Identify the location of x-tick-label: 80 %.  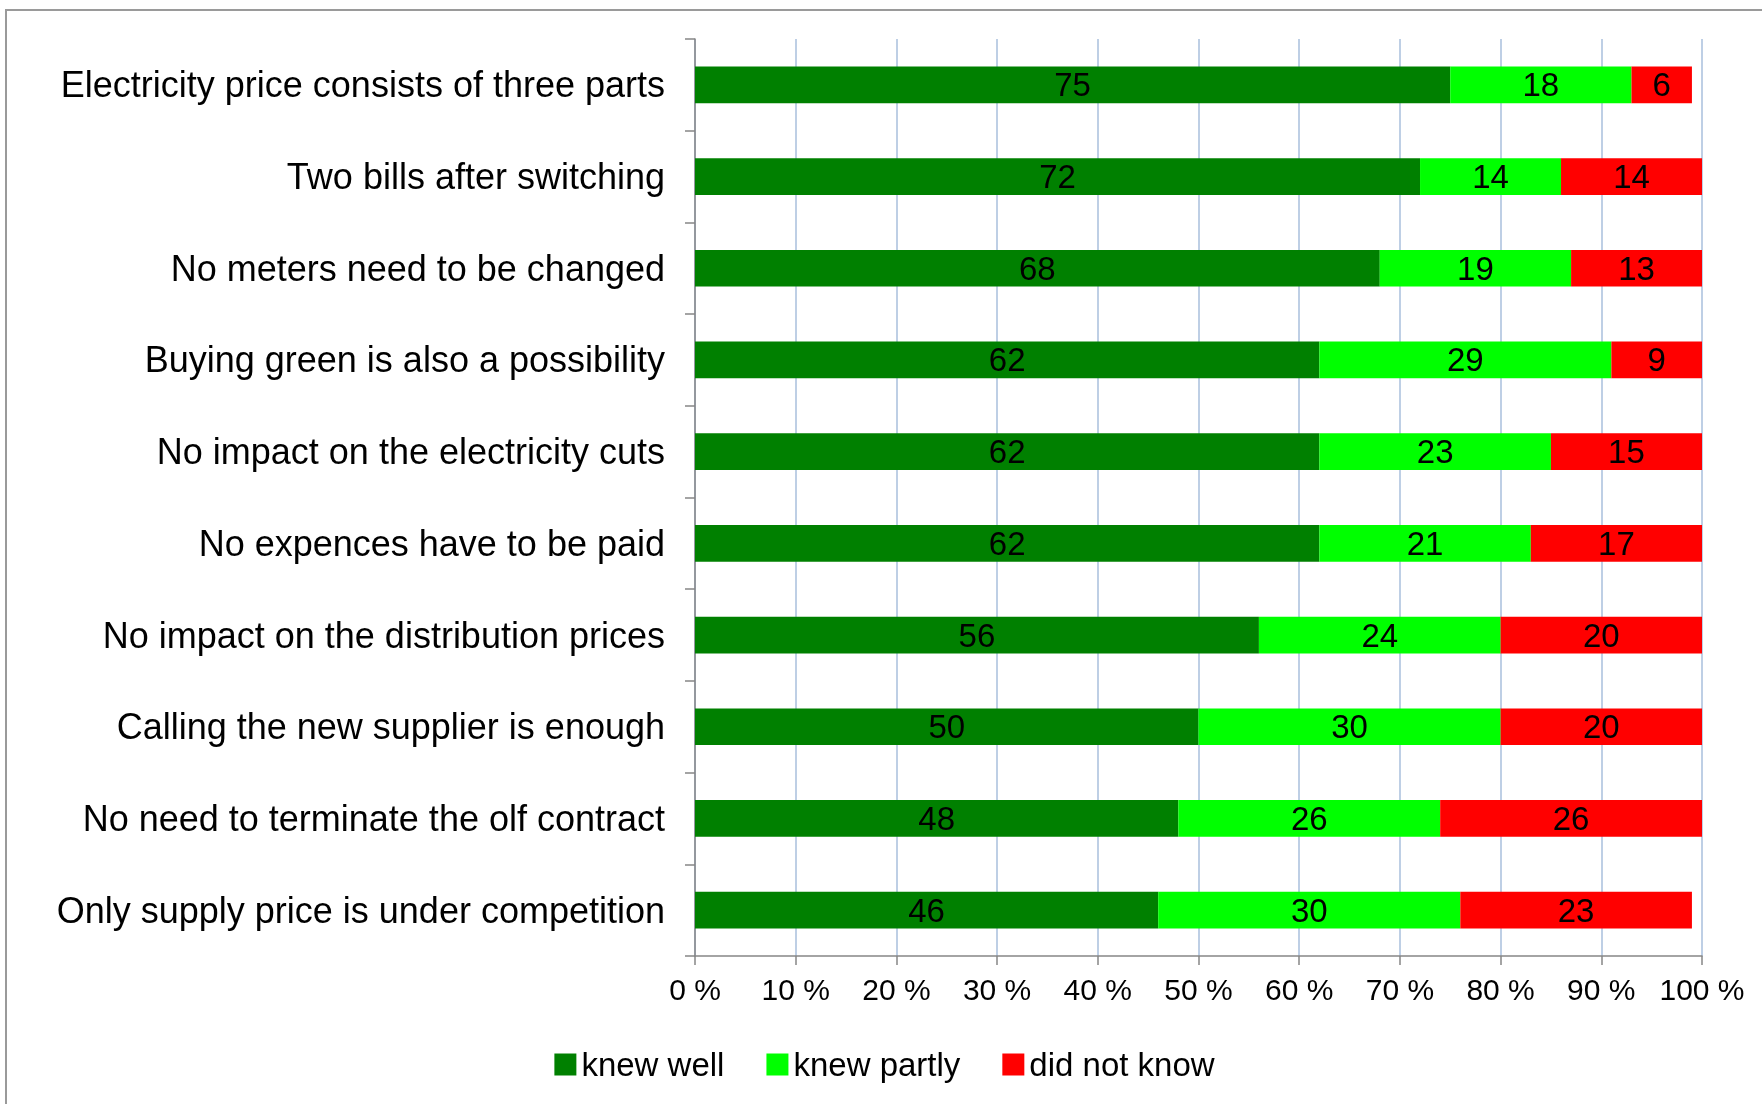
(1500, 989).